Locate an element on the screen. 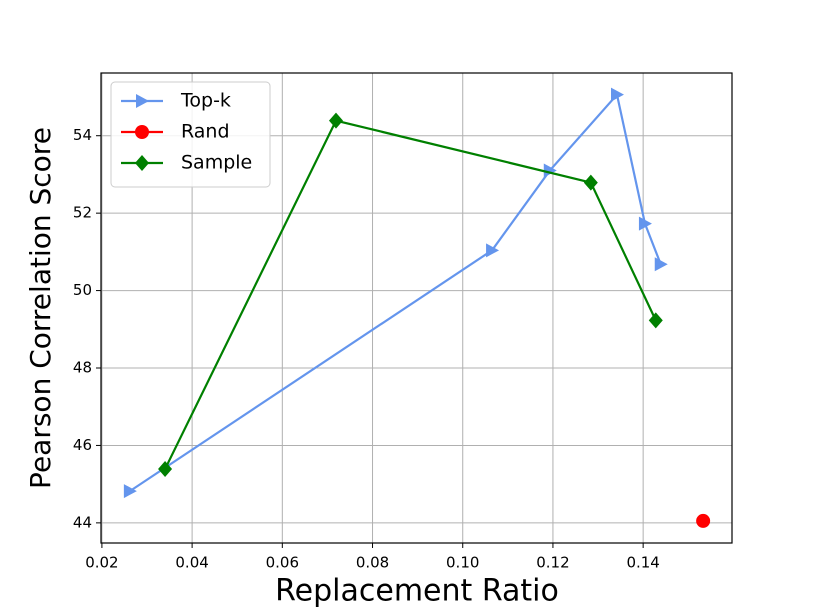 This screenshot has width=814, height=610. y-tick-label: 48 is located at coordinates (82, 368).